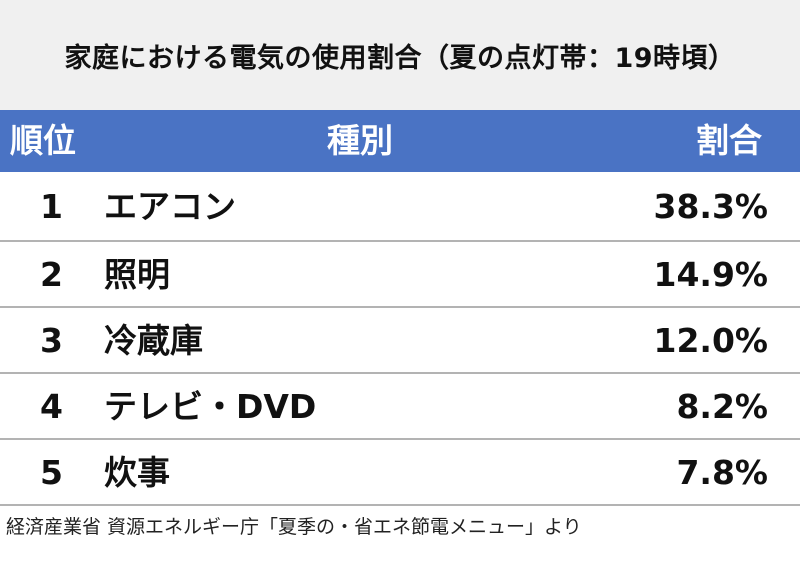 Image resolution: width=800 pixels, height=575 pixels. Describe the element at coordinates (711, 274) in the screenshot. I see `share-cell: 14.9%` at that location.